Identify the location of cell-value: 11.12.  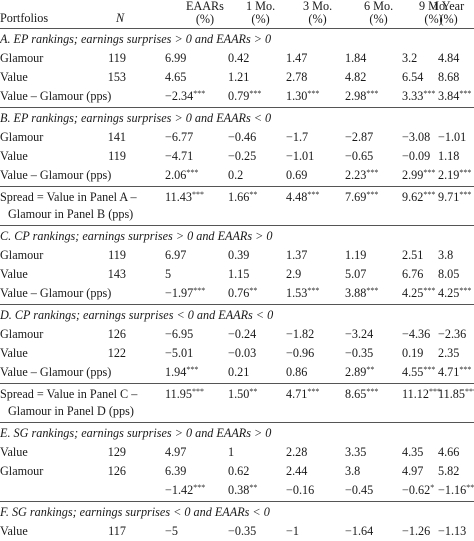
(415, 394).